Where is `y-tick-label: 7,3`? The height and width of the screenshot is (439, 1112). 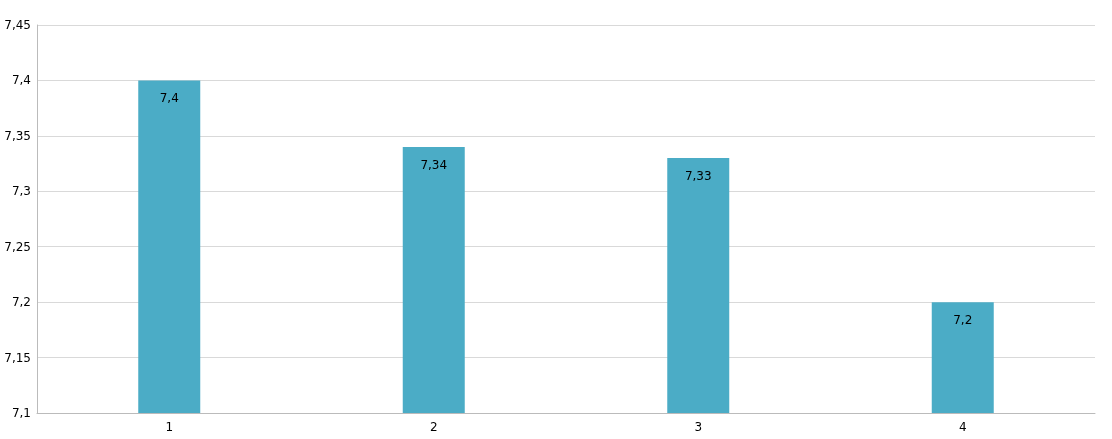
y-tick-label: 7,3 is located at coordinates (21, 191).